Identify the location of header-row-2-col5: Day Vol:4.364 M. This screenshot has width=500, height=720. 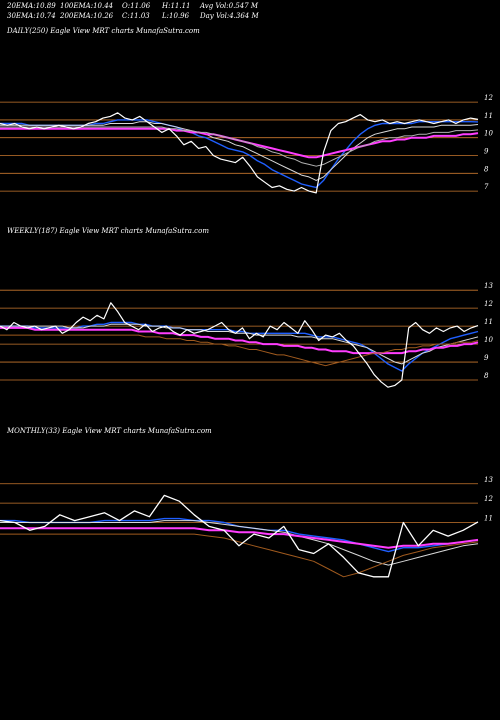
(229, 16).